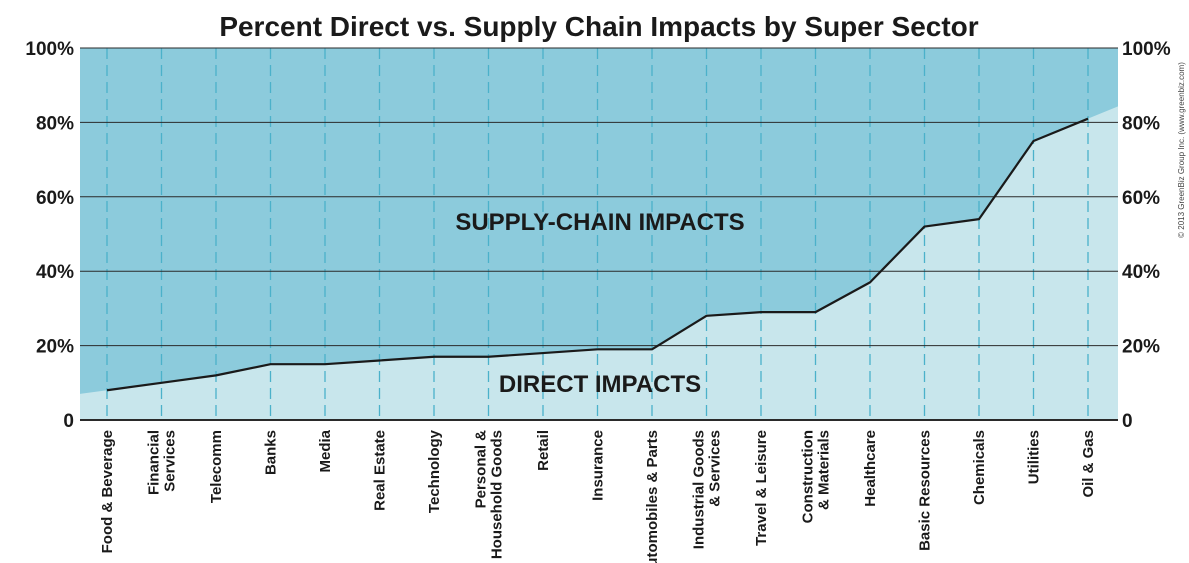 The width and height of the screenshot is (1189, 563). I want to click on x-category-label-line: Household Goods, so click(497, 494).